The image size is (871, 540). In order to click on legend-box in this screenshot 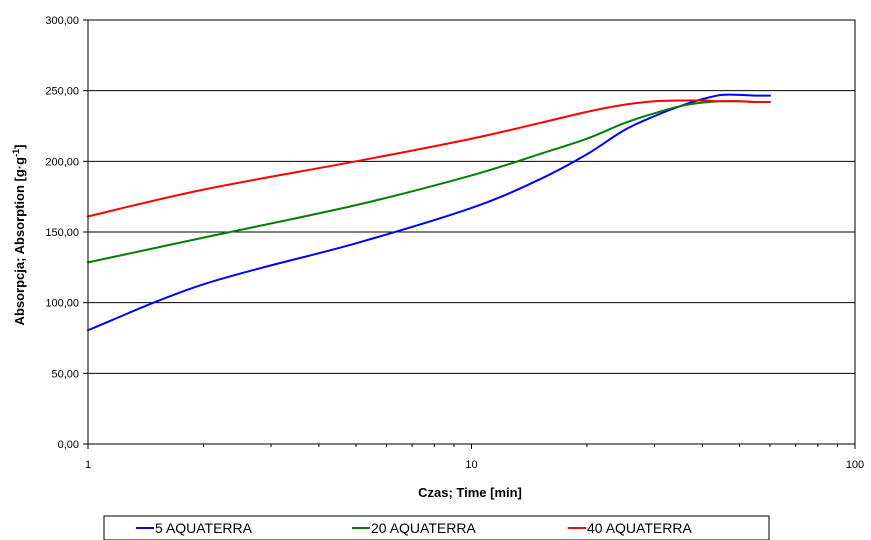, I will do `click(436, 527)`.